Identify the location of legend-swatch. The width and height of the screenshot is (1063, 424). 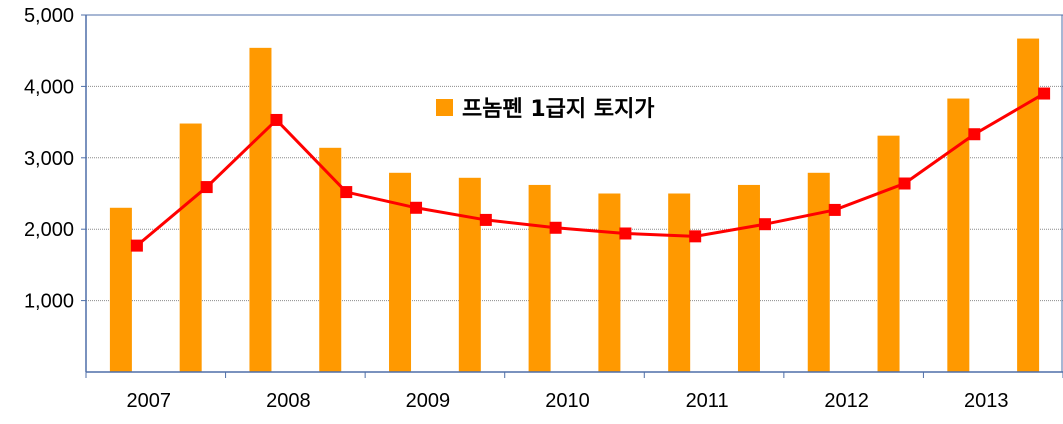
(444, 107).